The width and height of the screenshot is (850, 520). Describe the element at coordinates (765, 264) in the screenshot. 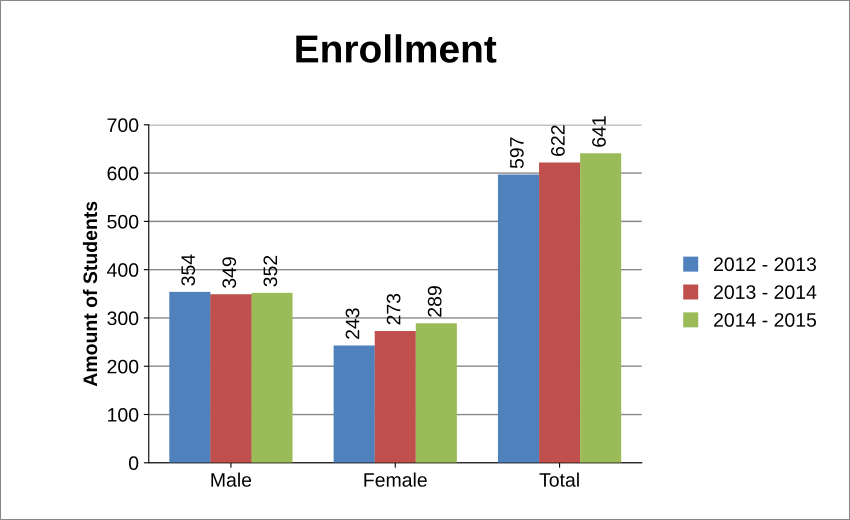

I see `legend-label: 2012 - 2013` at that location.